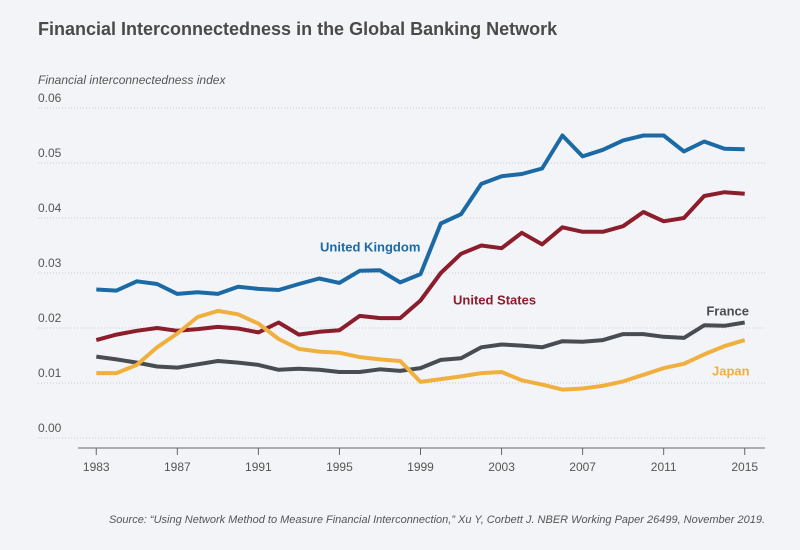 The width and height of the screenshot is (800, 550). What do you see at coordinates (50, 318) in the screenshot?
I see `y-tick-label: 0.02` at bounding box center [50, 318].